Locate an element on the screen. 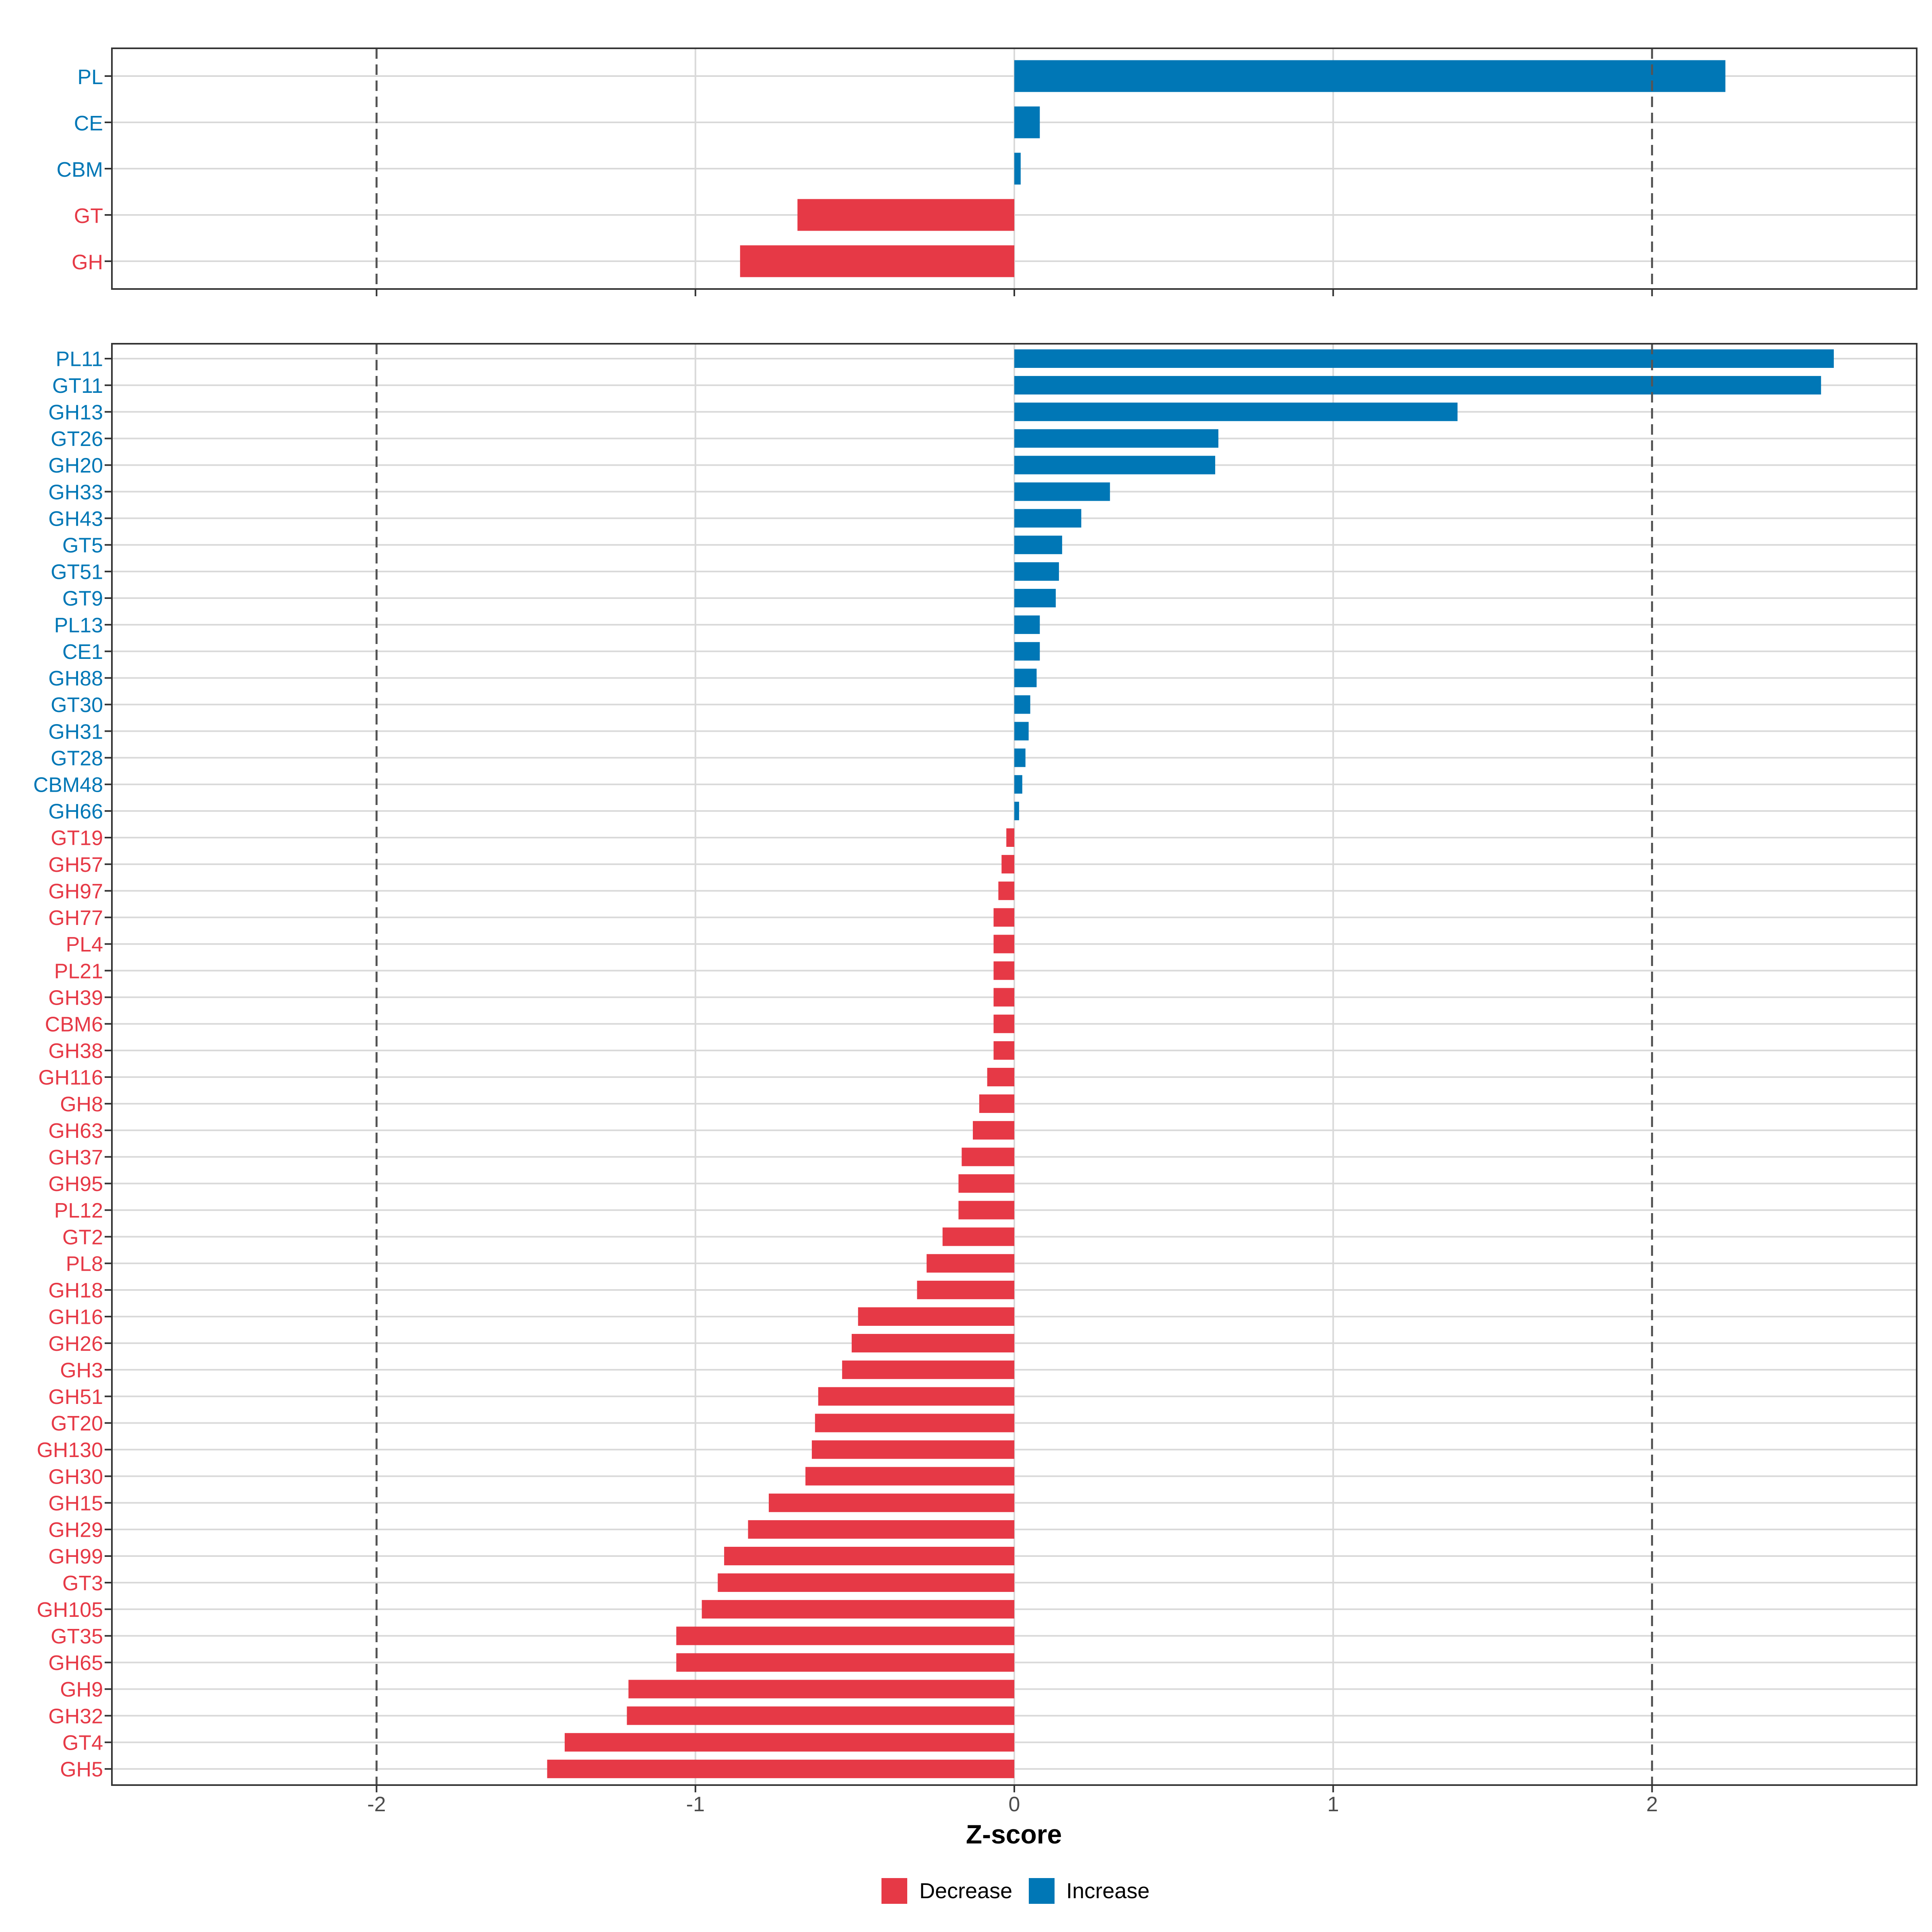 This screenshot has height=1932, width=1932. y-tick-label: PL8 is located at coordinates (84, 1264).